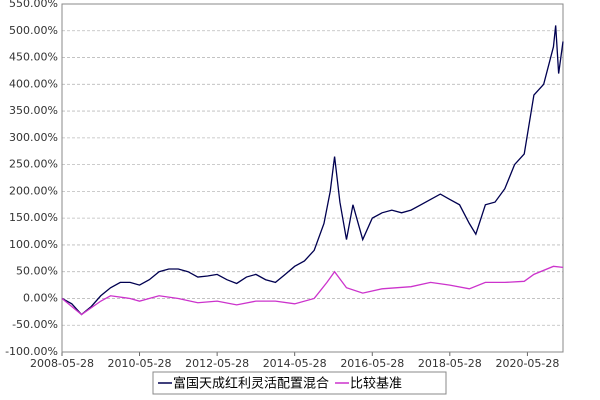 The image size is (600, 400). I want to click on y-tick-label: 400.00%, so click(33, 83).